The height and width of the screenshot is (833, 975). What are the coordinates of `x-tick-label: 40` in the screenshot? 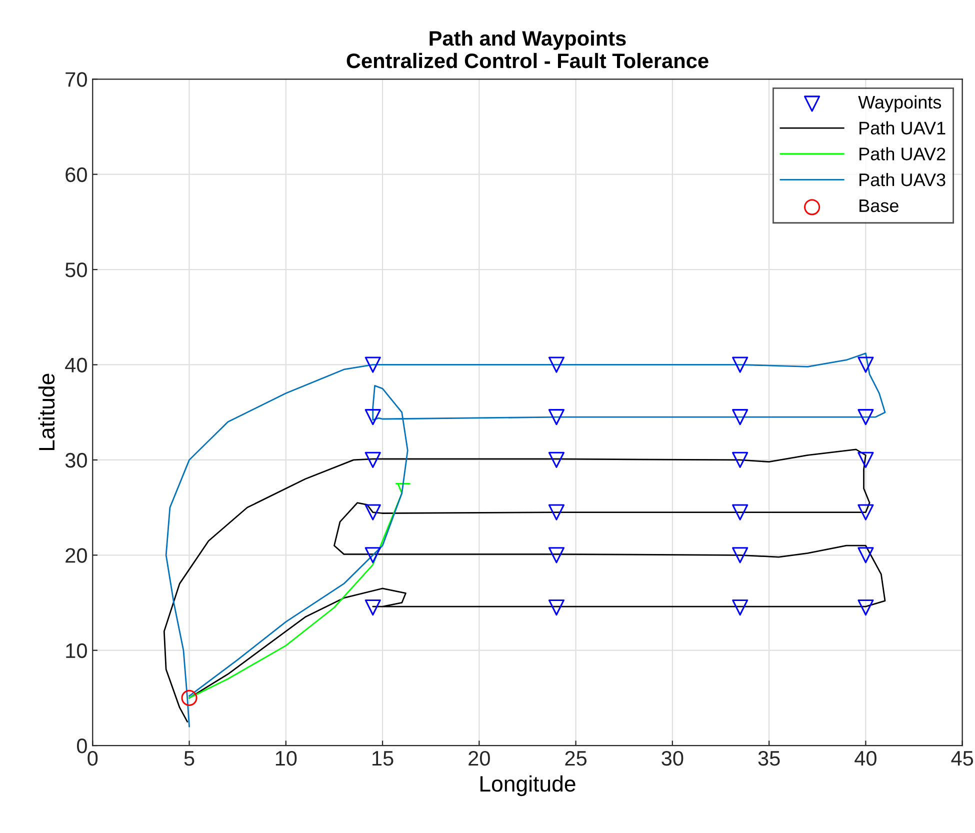 It's located at (865, 758).